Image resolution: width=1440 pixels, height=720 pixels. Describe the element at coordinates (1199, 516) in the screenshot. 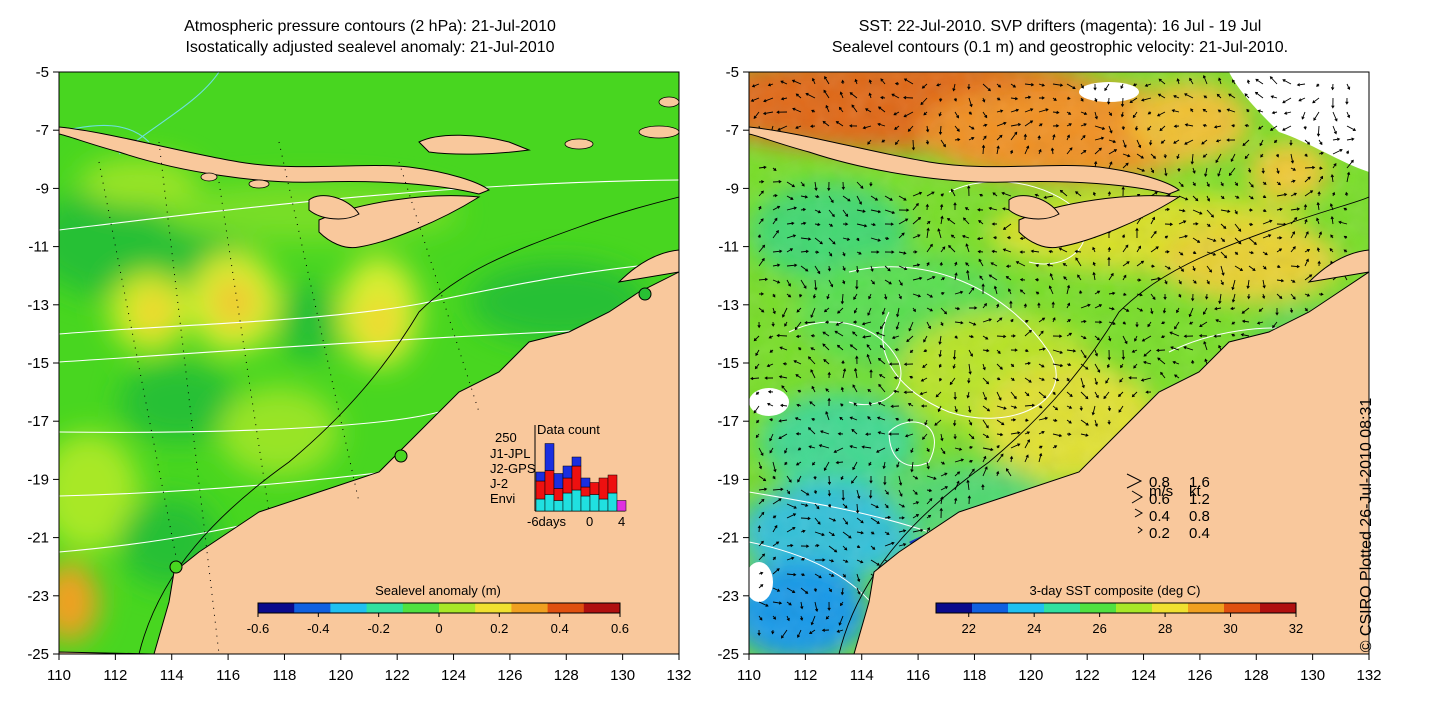

I see `velocity-row-2-kt: 0.8` at that location.